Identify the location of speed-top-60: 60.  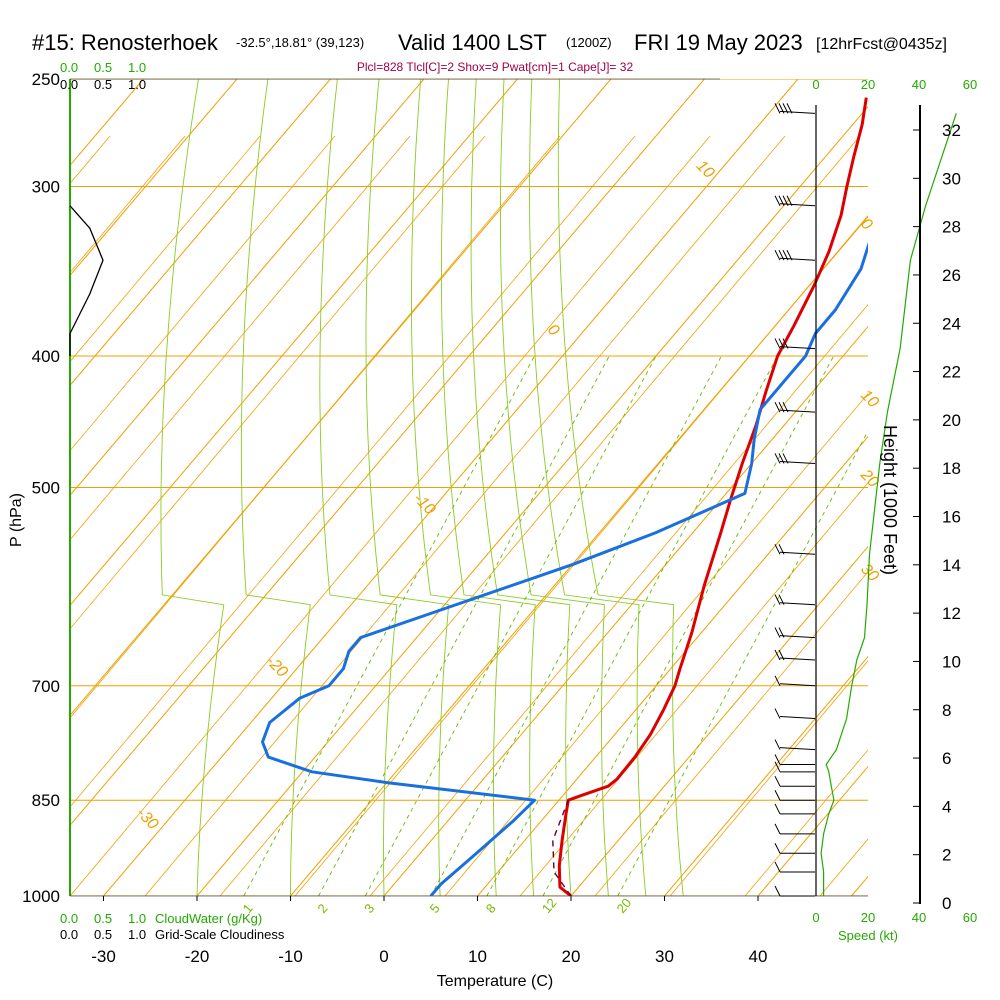
(970, 84).